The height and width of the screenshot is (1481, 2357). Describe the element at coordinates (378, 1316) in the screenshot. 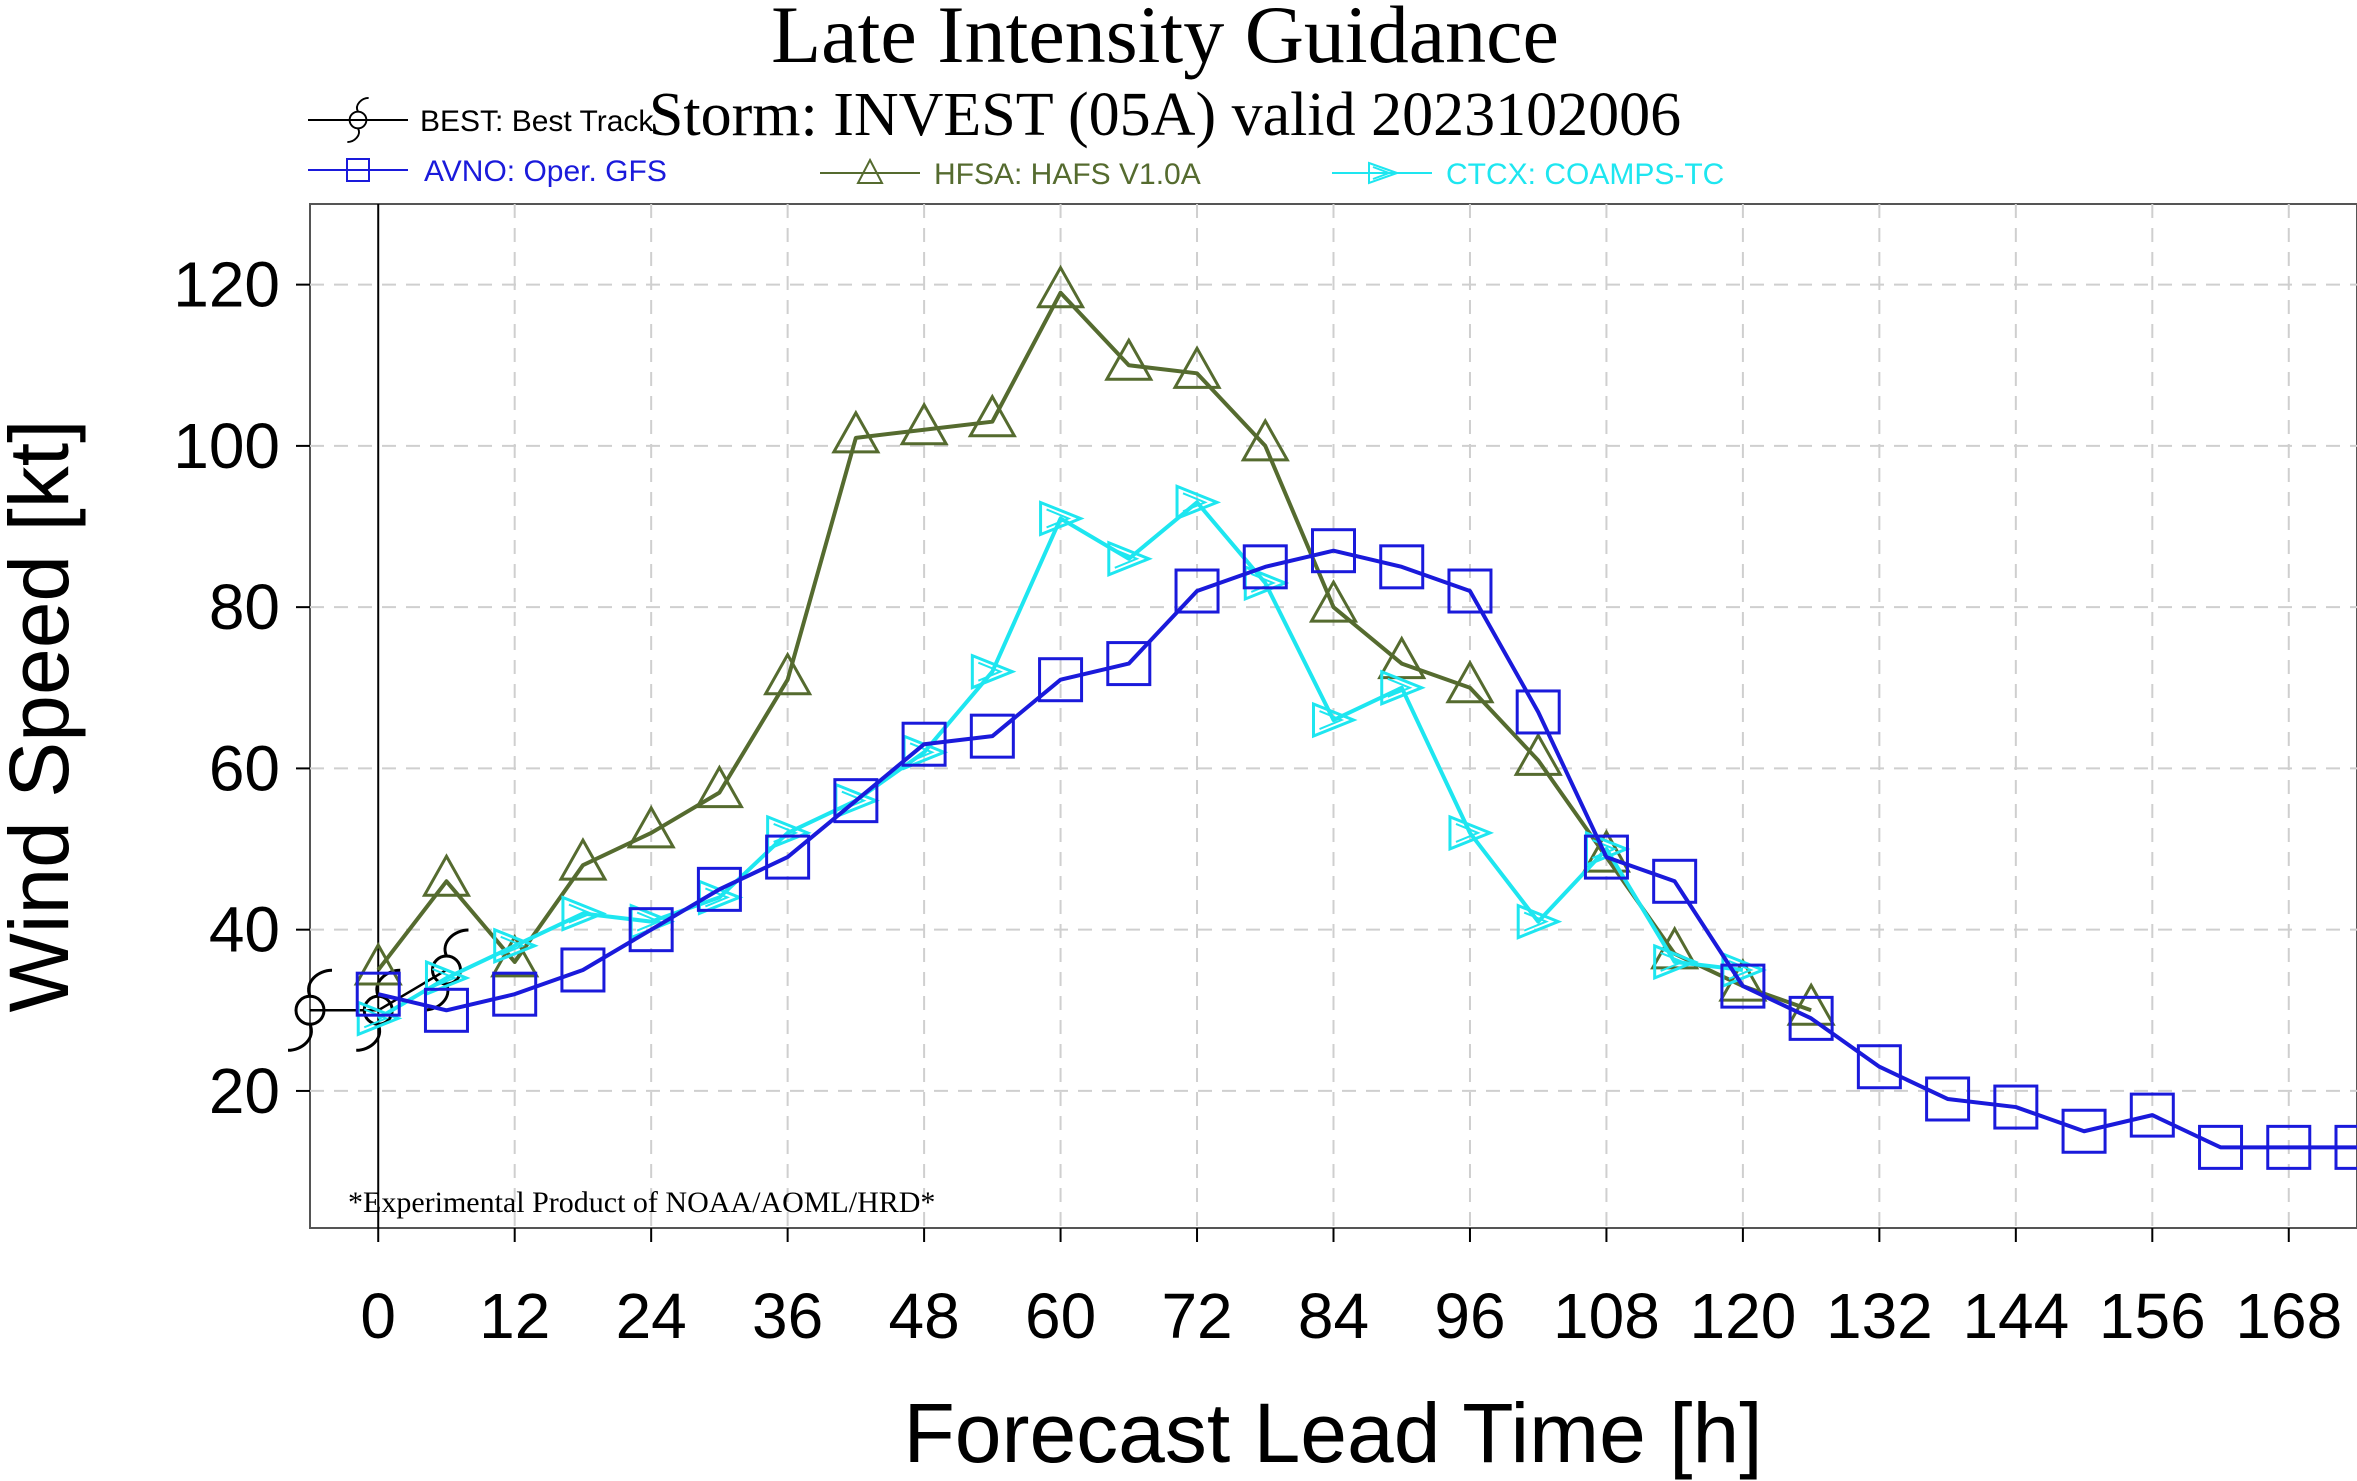

I see `x-tick-label: 0` at that location.